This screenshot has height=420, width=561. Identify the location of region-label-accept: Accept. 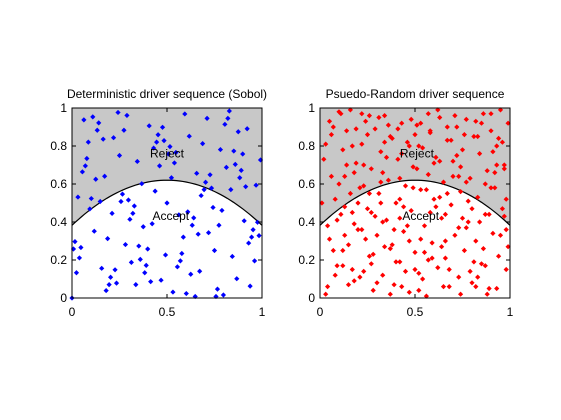
(420, 216).